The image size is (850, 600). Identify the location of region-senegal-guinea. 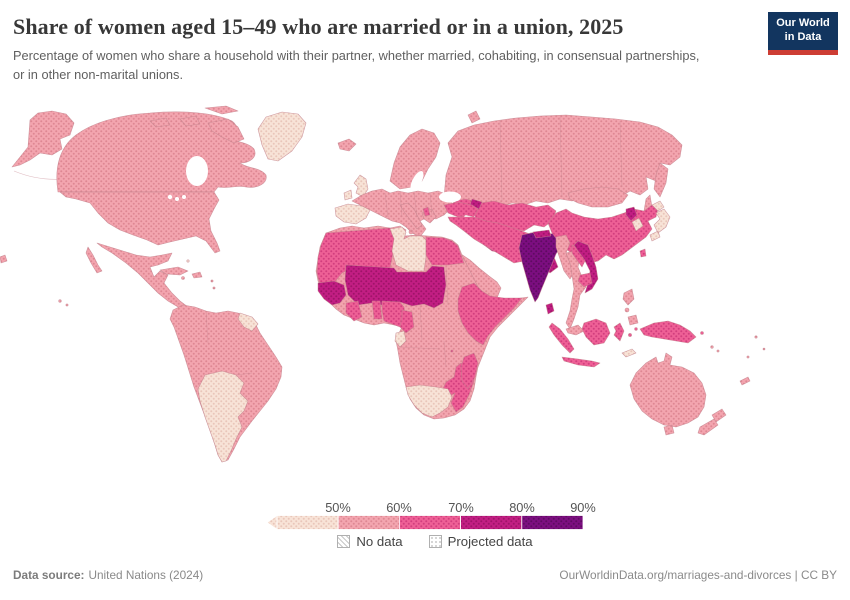
(332, 293).